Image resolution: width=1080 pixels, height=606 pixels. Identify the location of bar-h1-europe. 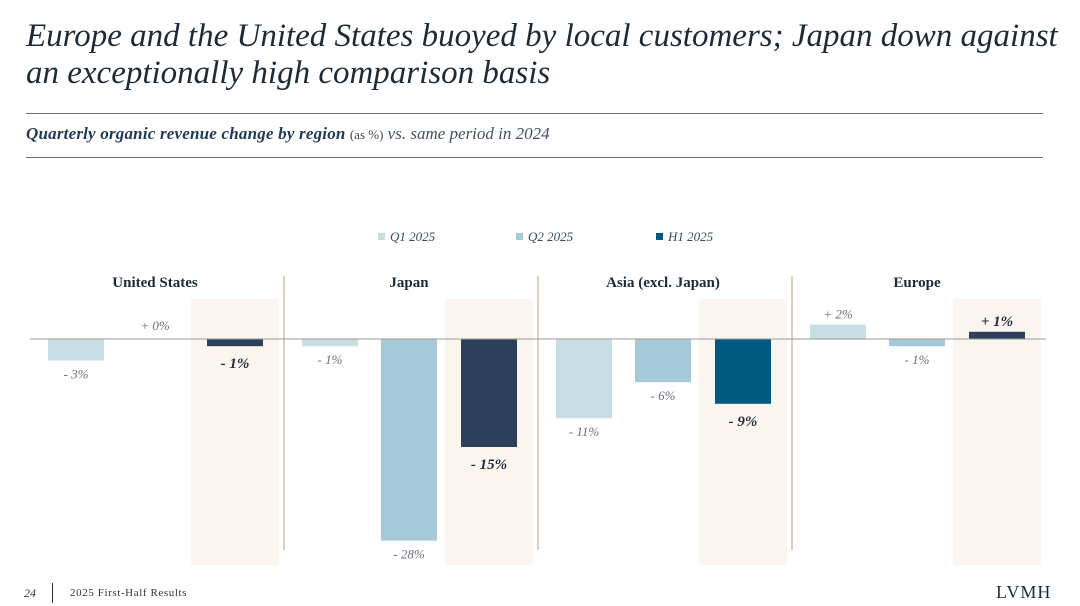
(997, 335).